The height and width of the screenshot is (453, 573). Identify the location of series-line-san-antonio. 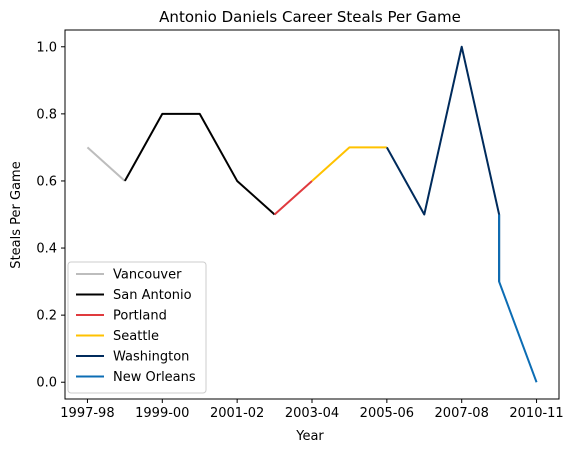
(200, 164).